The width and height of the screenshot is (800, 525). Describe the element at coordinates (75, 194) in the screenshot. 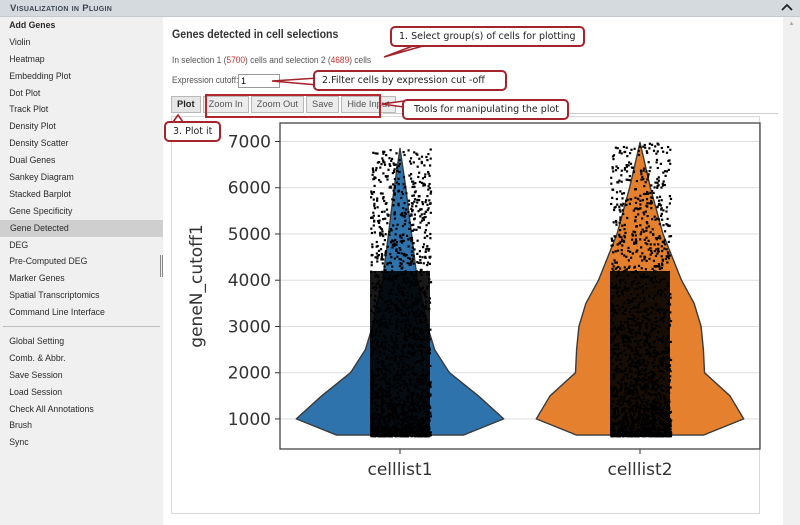

I see `sidebar-item-stacked-barplot: Stacked Barplot` at that location.